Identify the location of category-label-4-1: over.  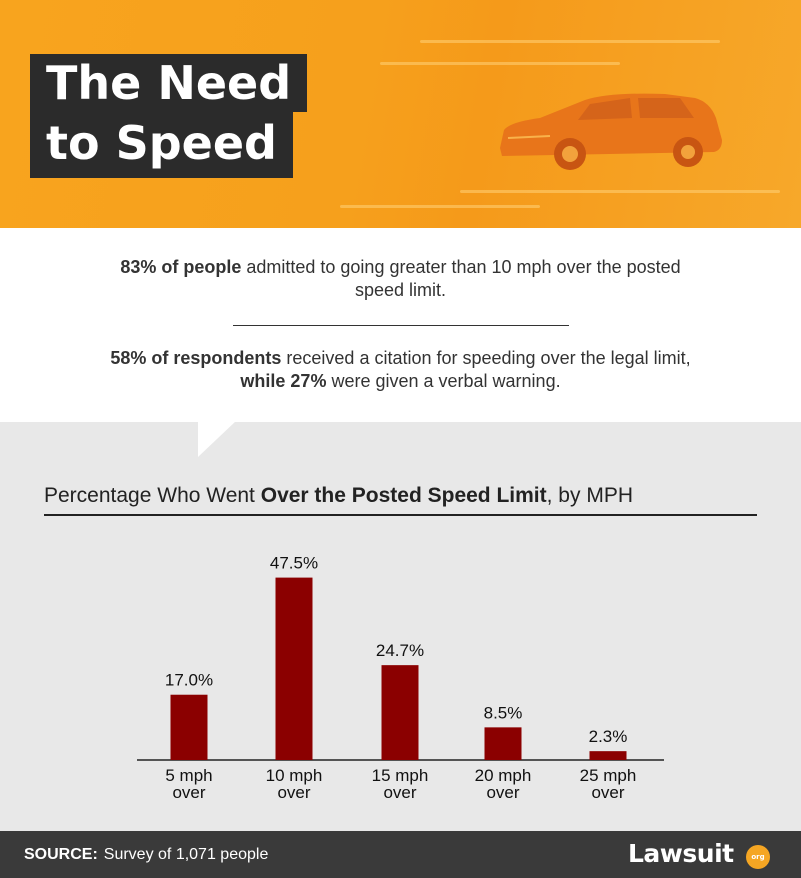
(607, 792).